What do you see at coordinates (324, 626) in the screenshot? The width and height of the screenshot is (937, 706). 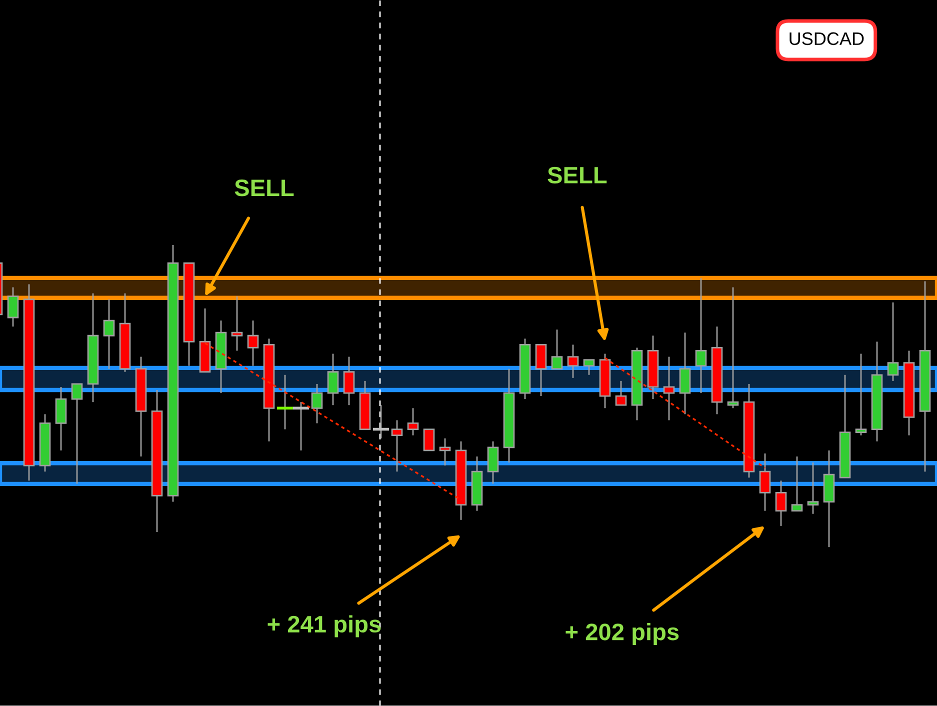 I see `text: + 241 pips` at bounding box center [324, 626].